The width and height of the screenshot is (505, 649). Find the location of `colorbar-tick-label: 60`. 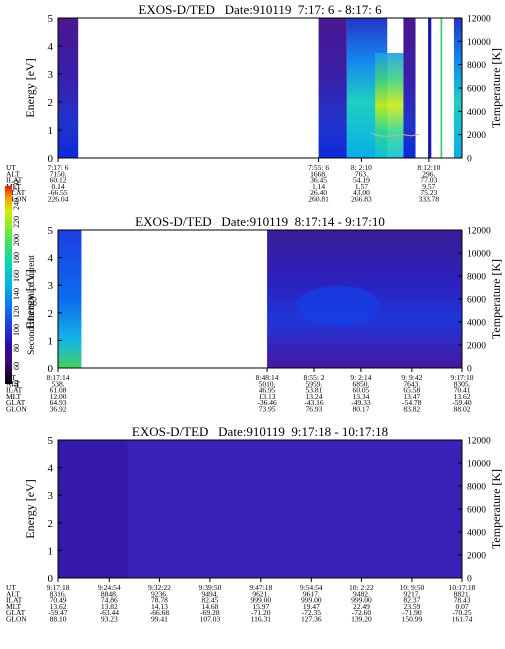

colorbar-tick-label: 60 is located at coordinates (16, 366).